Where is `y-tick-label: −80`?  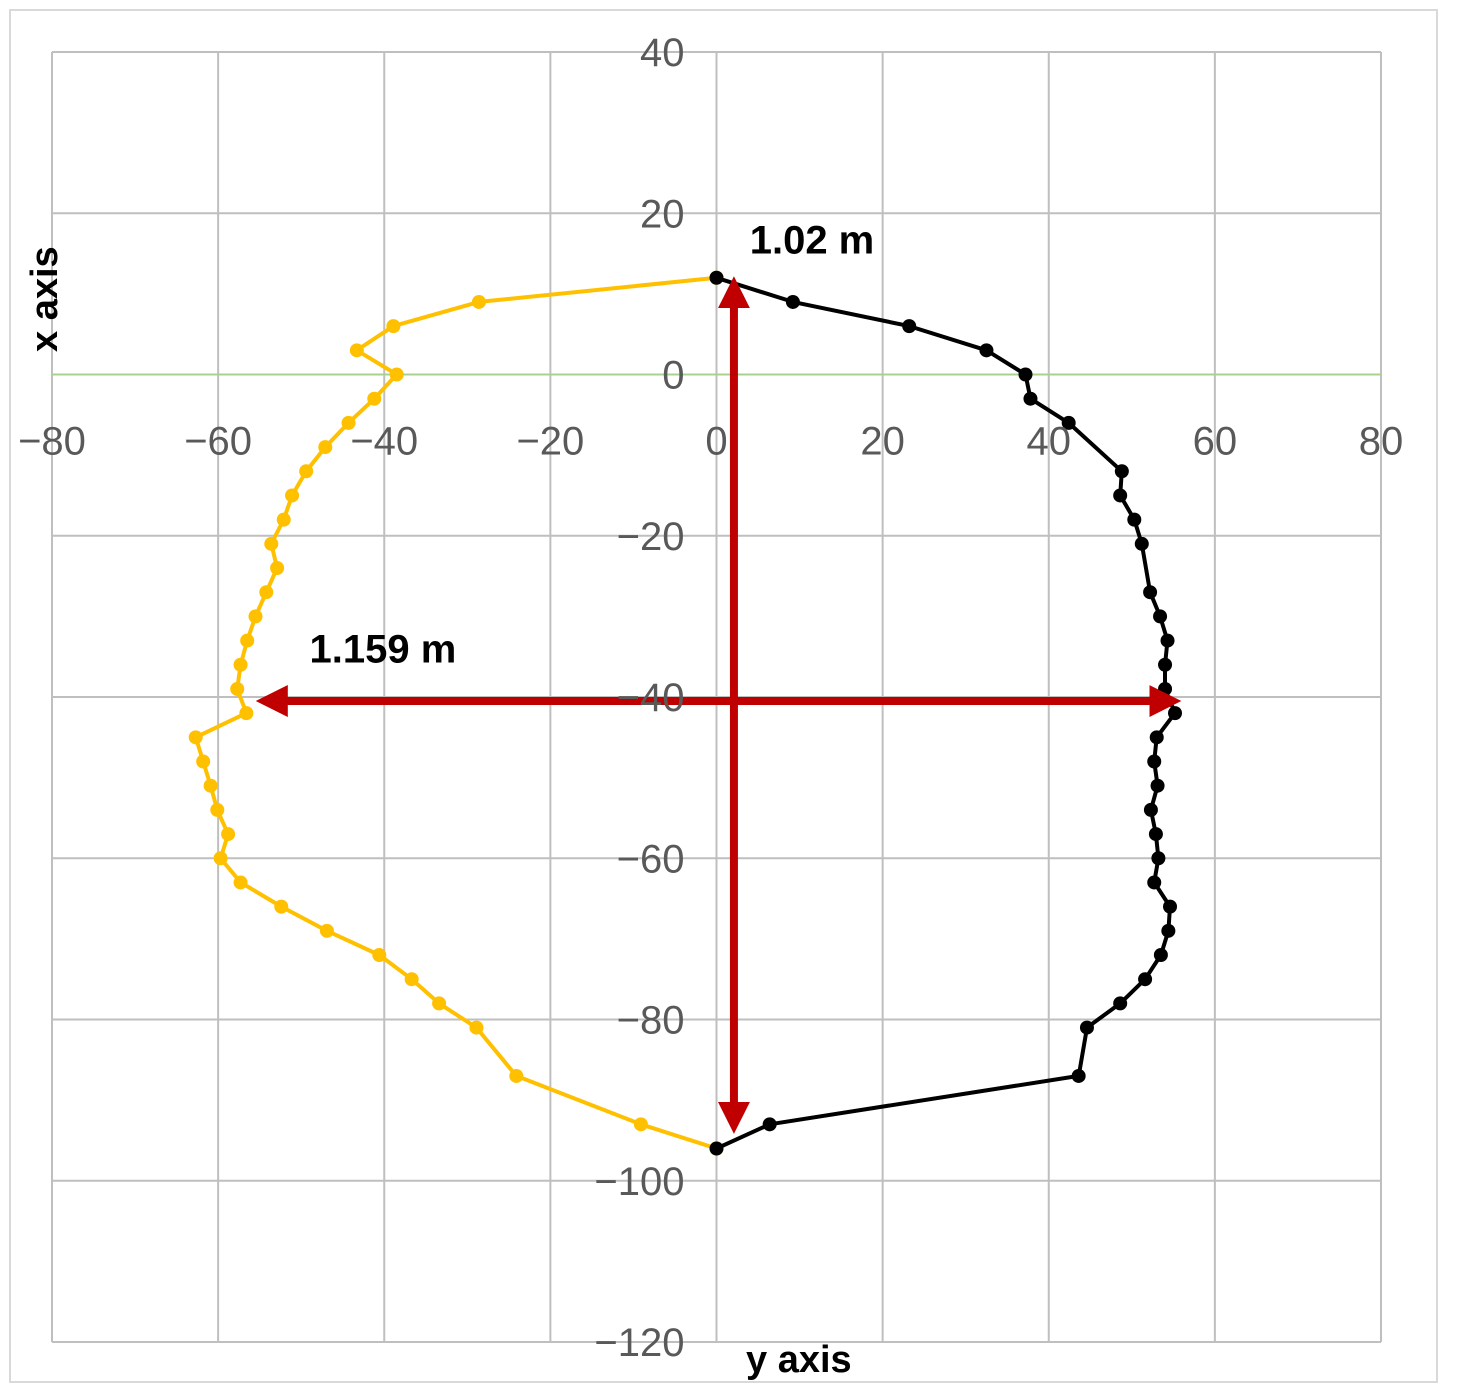 y-tick-label: −80 is located at coordinates (651, 1021).